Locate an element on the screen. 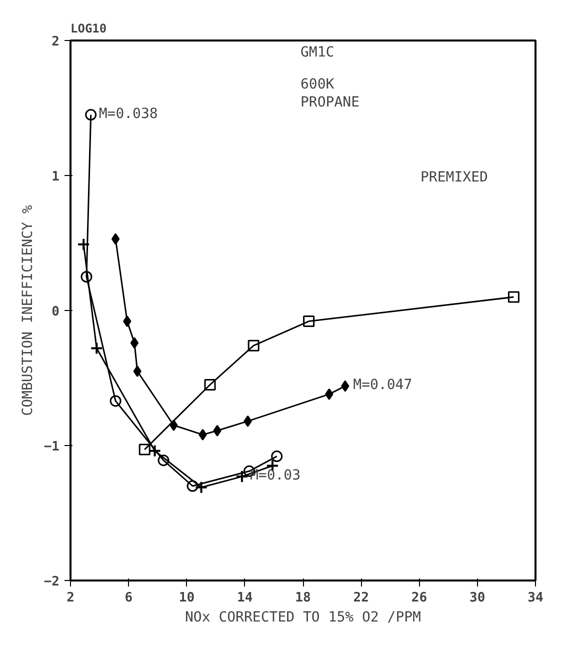 The width and height of the screenshot is (569, 664). x-tick-label: 34 is located at coordinates (536, 598).